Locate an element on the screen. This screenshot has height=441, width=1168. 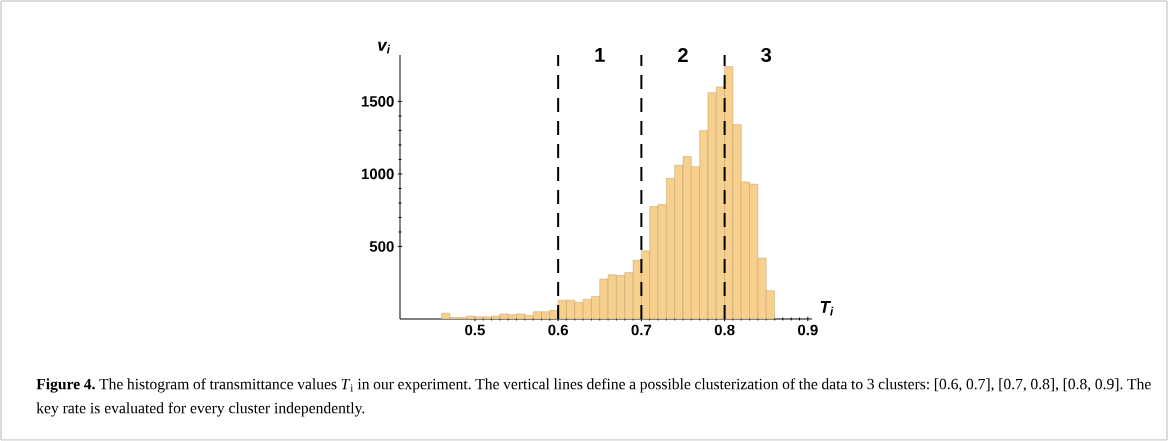
annotation: 1 is located at coordinates (600, 55).